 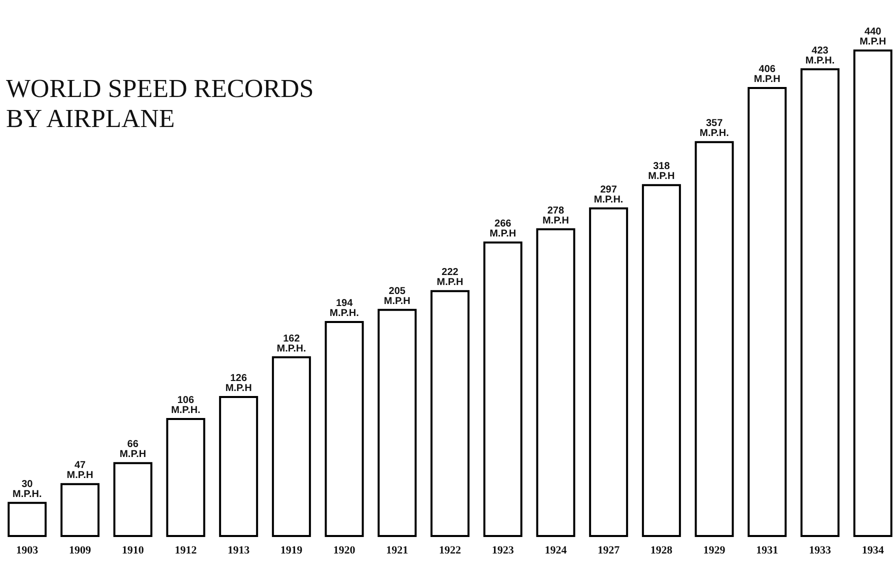 What do you see at coordinates (714, 550) in the screenshot?
I see `x-tick-label: 1929` at bounding box center [714, 550].